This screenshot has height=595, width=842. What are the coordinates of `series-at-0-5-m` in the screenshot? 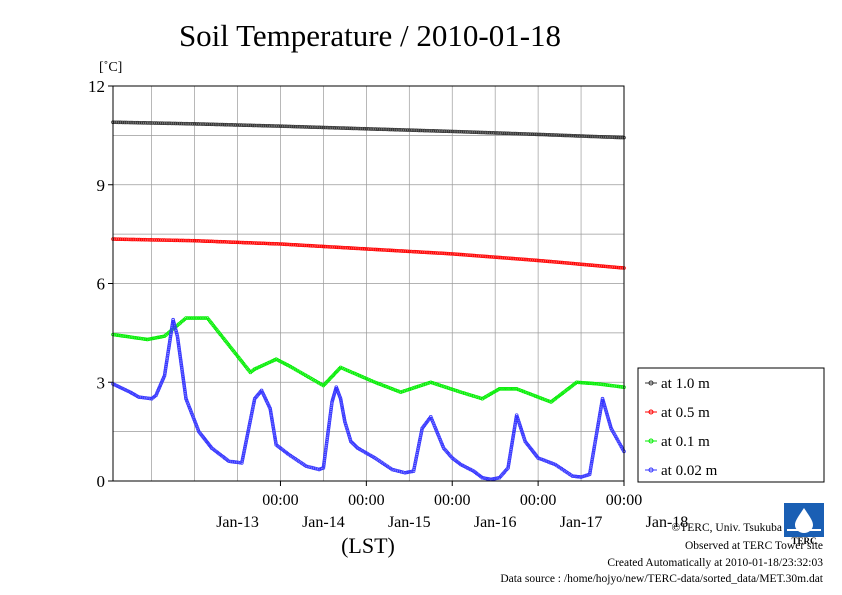 It's located at (368, 253).